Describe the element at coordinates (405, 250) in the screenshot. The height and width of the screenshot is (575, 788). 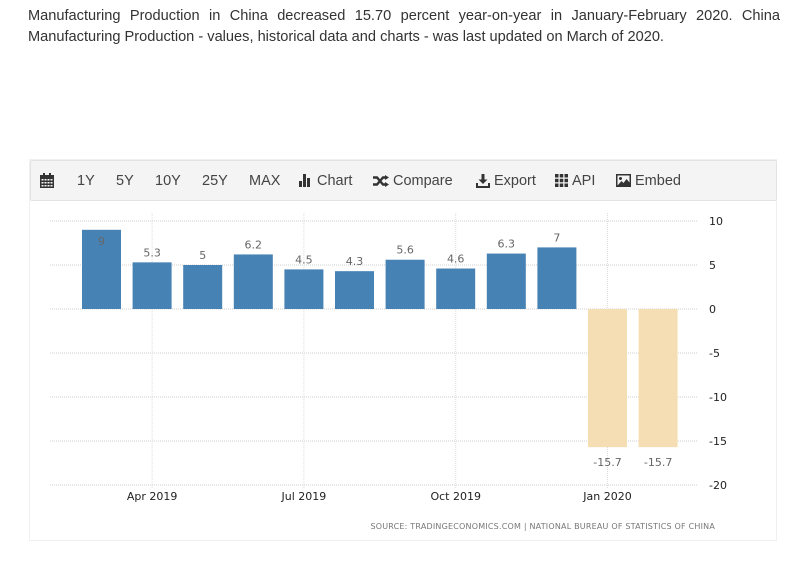
I see `data-label: 5.6` at that location.